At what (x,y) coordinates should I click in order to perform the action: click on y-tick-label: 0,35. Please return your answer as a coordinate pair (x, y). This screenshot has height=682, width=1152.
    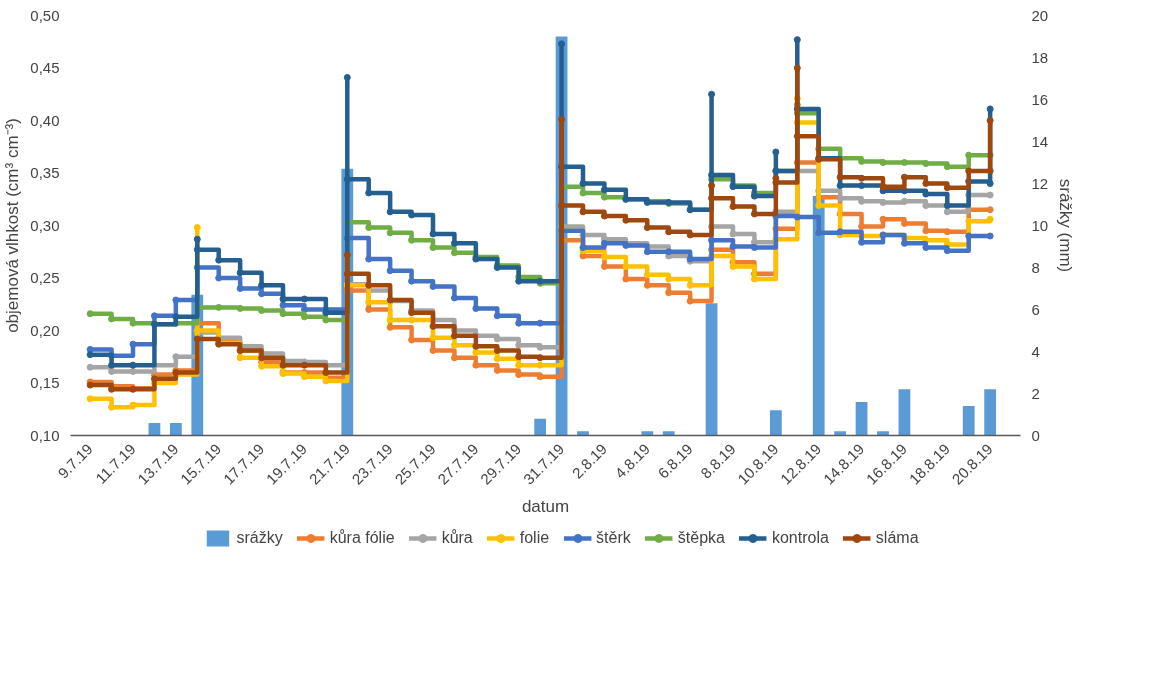
    Looking at the image, I should click on (45, 172).